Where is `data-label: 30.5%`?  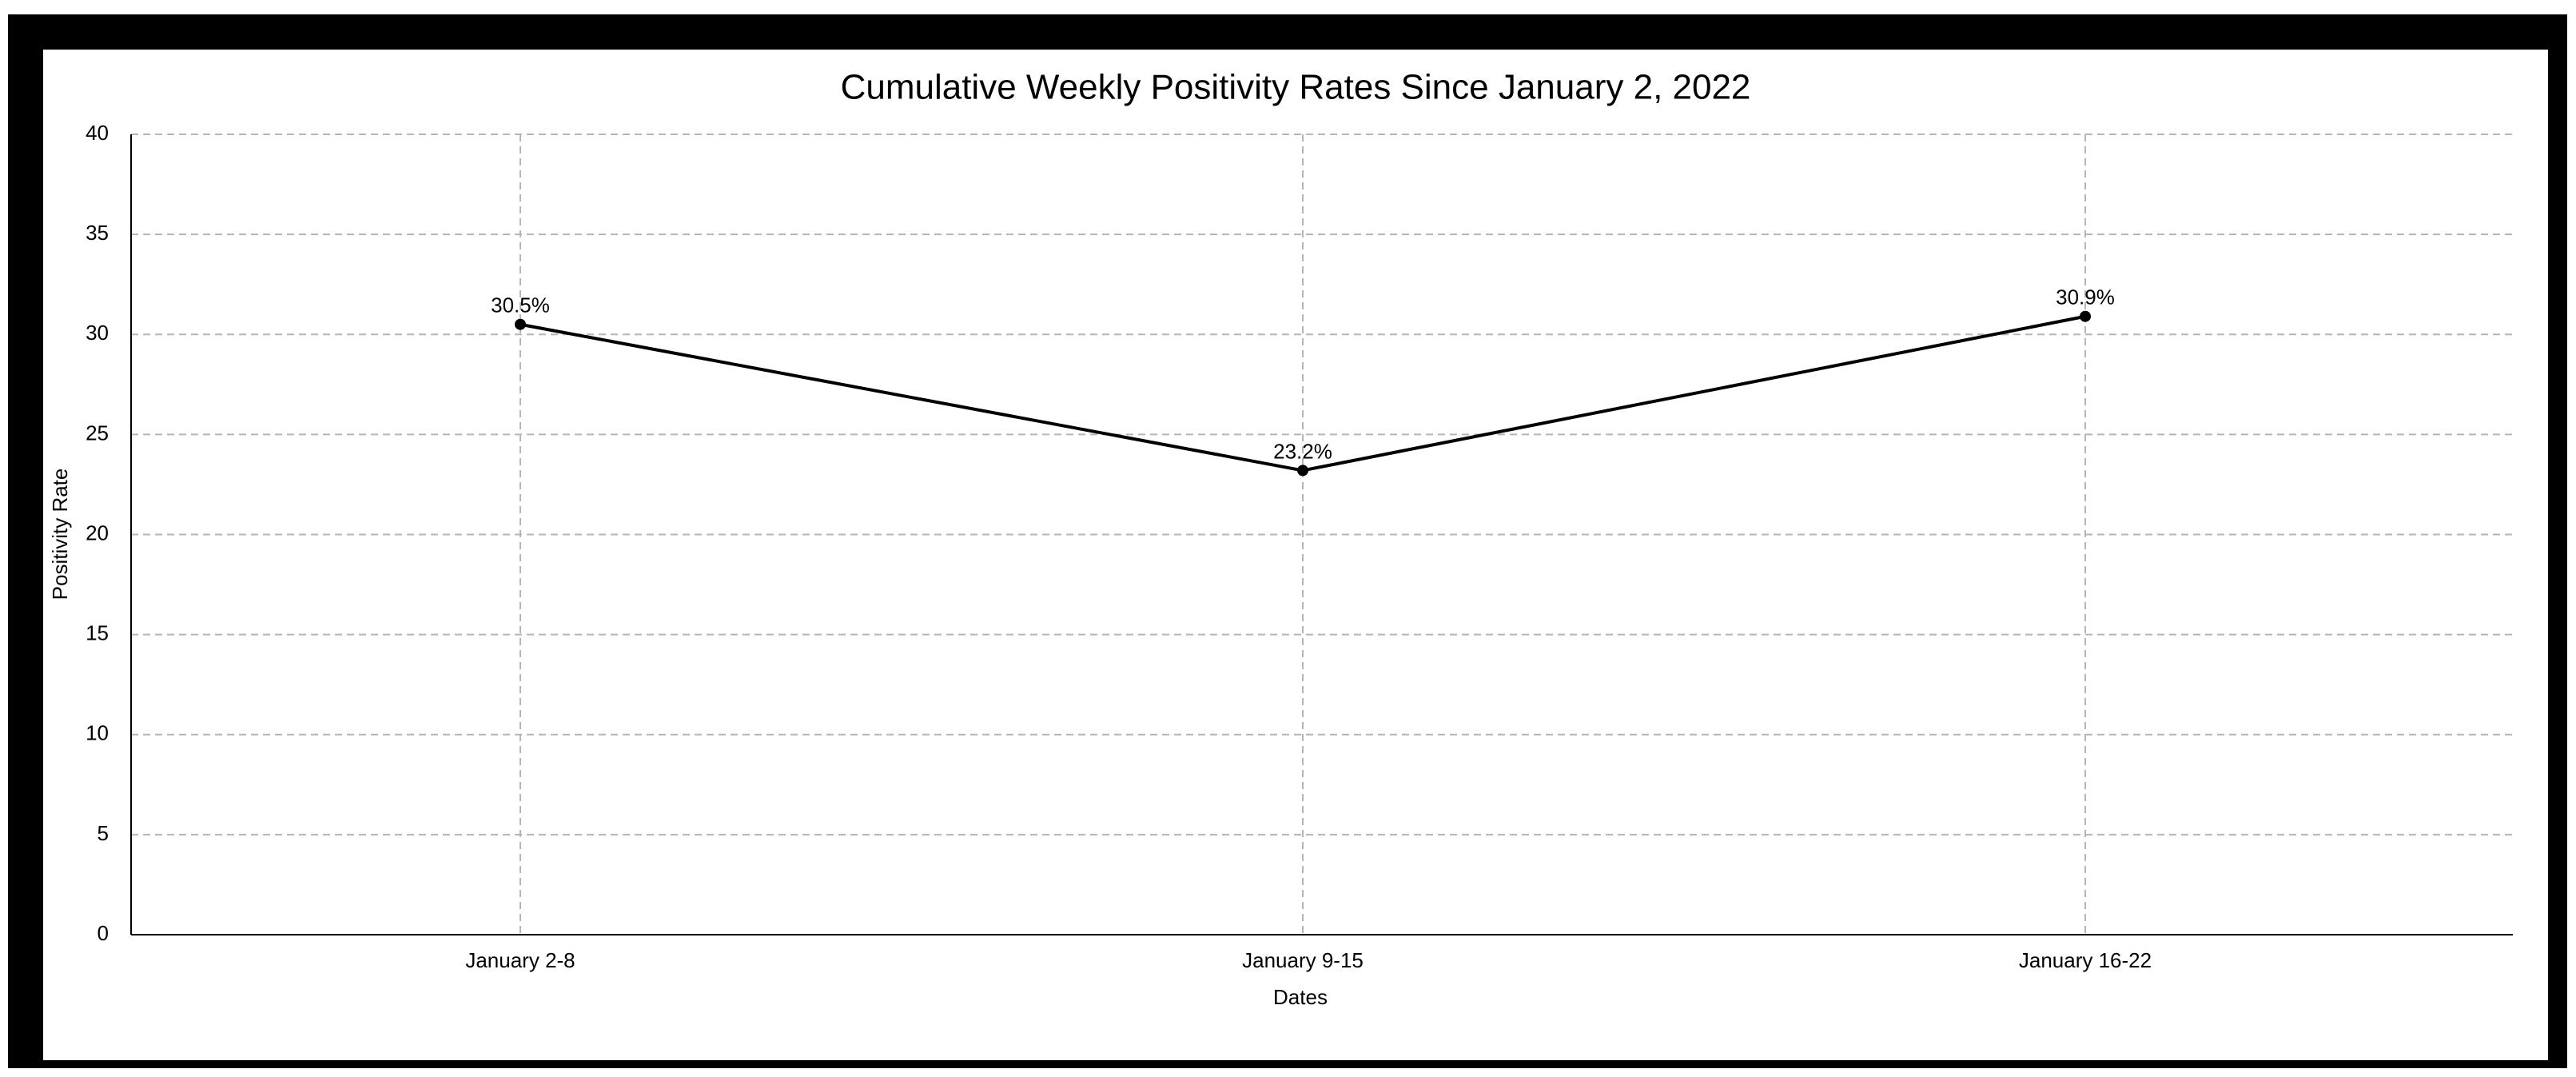
data-label: 30.5% is located at coordinates (520, 305).